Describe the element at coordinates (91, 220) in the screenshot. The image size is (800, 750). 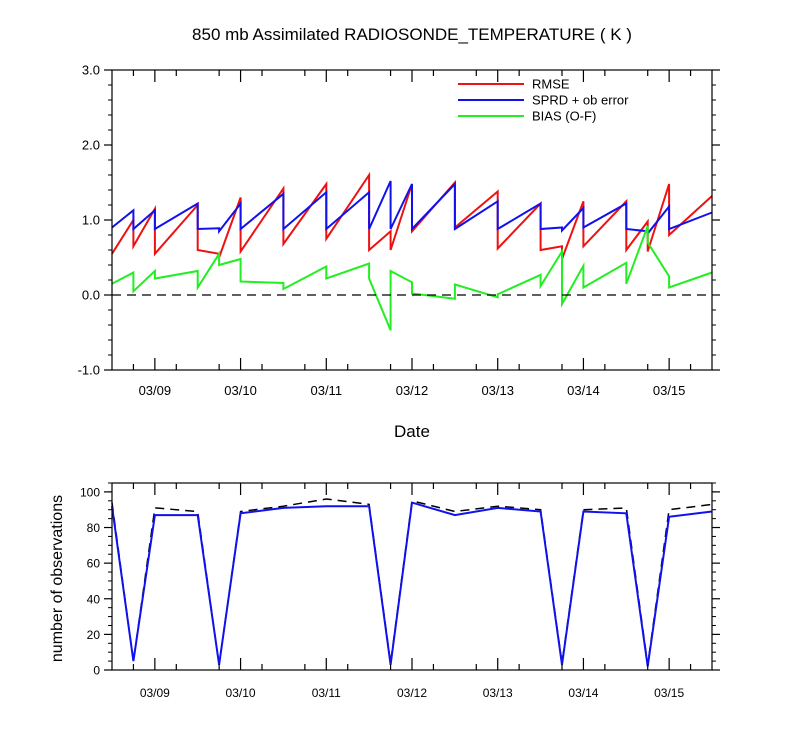
I see `y-tick-label: 1.0` at that location.